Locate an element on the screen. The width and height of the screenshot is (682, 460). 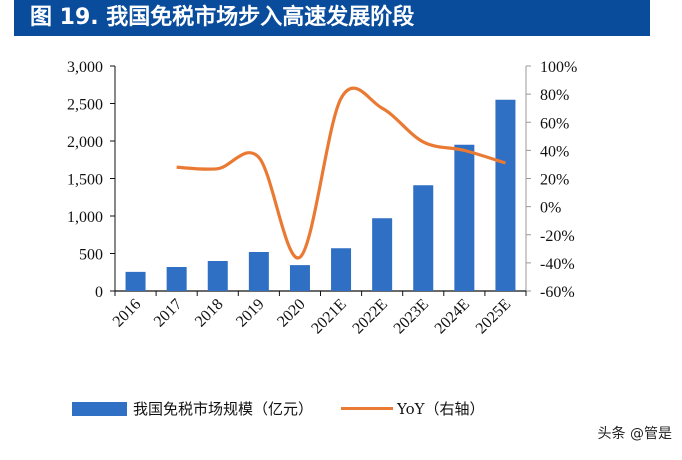
right-tick-label: 40% is located at coordinates (554, 151).